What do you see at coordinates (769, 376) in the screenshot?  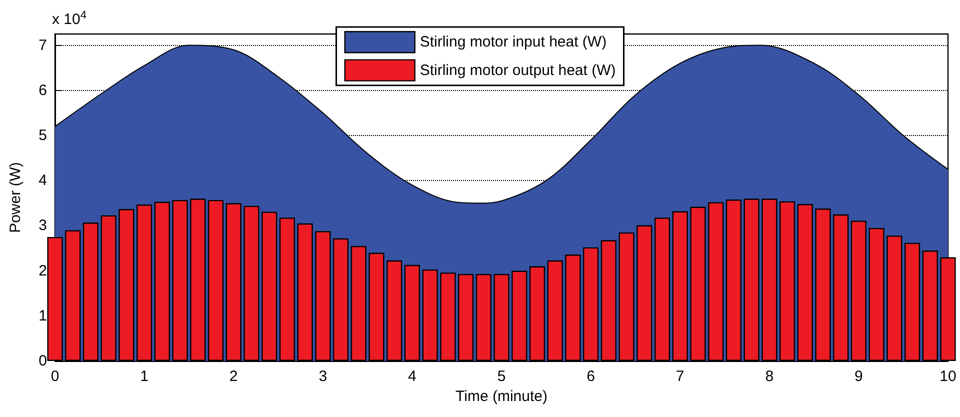 I see `x-tick-label: 8` at bounding box center [769, 376].